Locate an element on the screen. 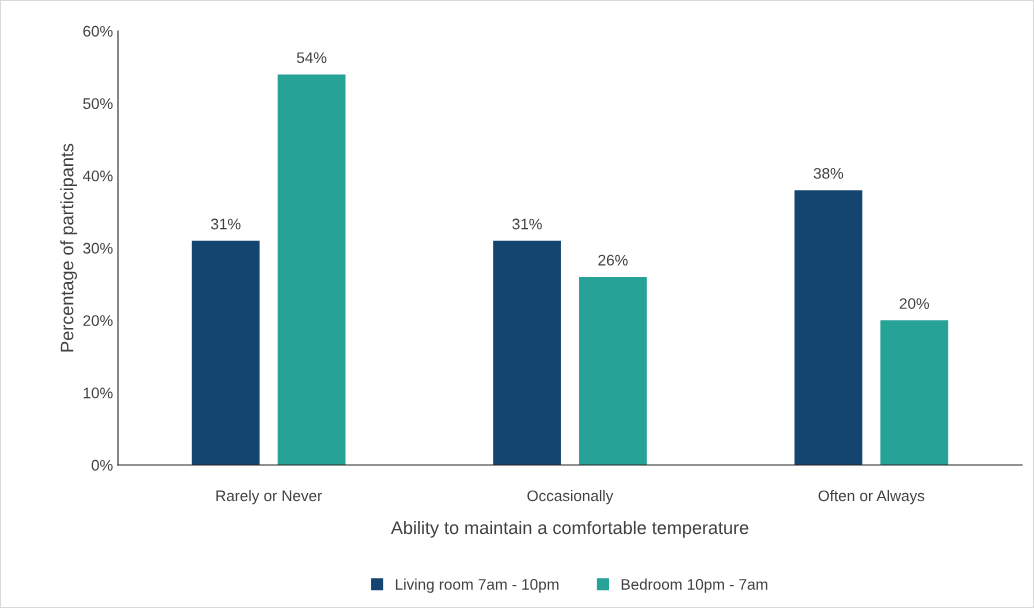 This screenshot has height=608, width=1034. legend-label: Living room 7am - 10pm is located at coordinates (477, 585).